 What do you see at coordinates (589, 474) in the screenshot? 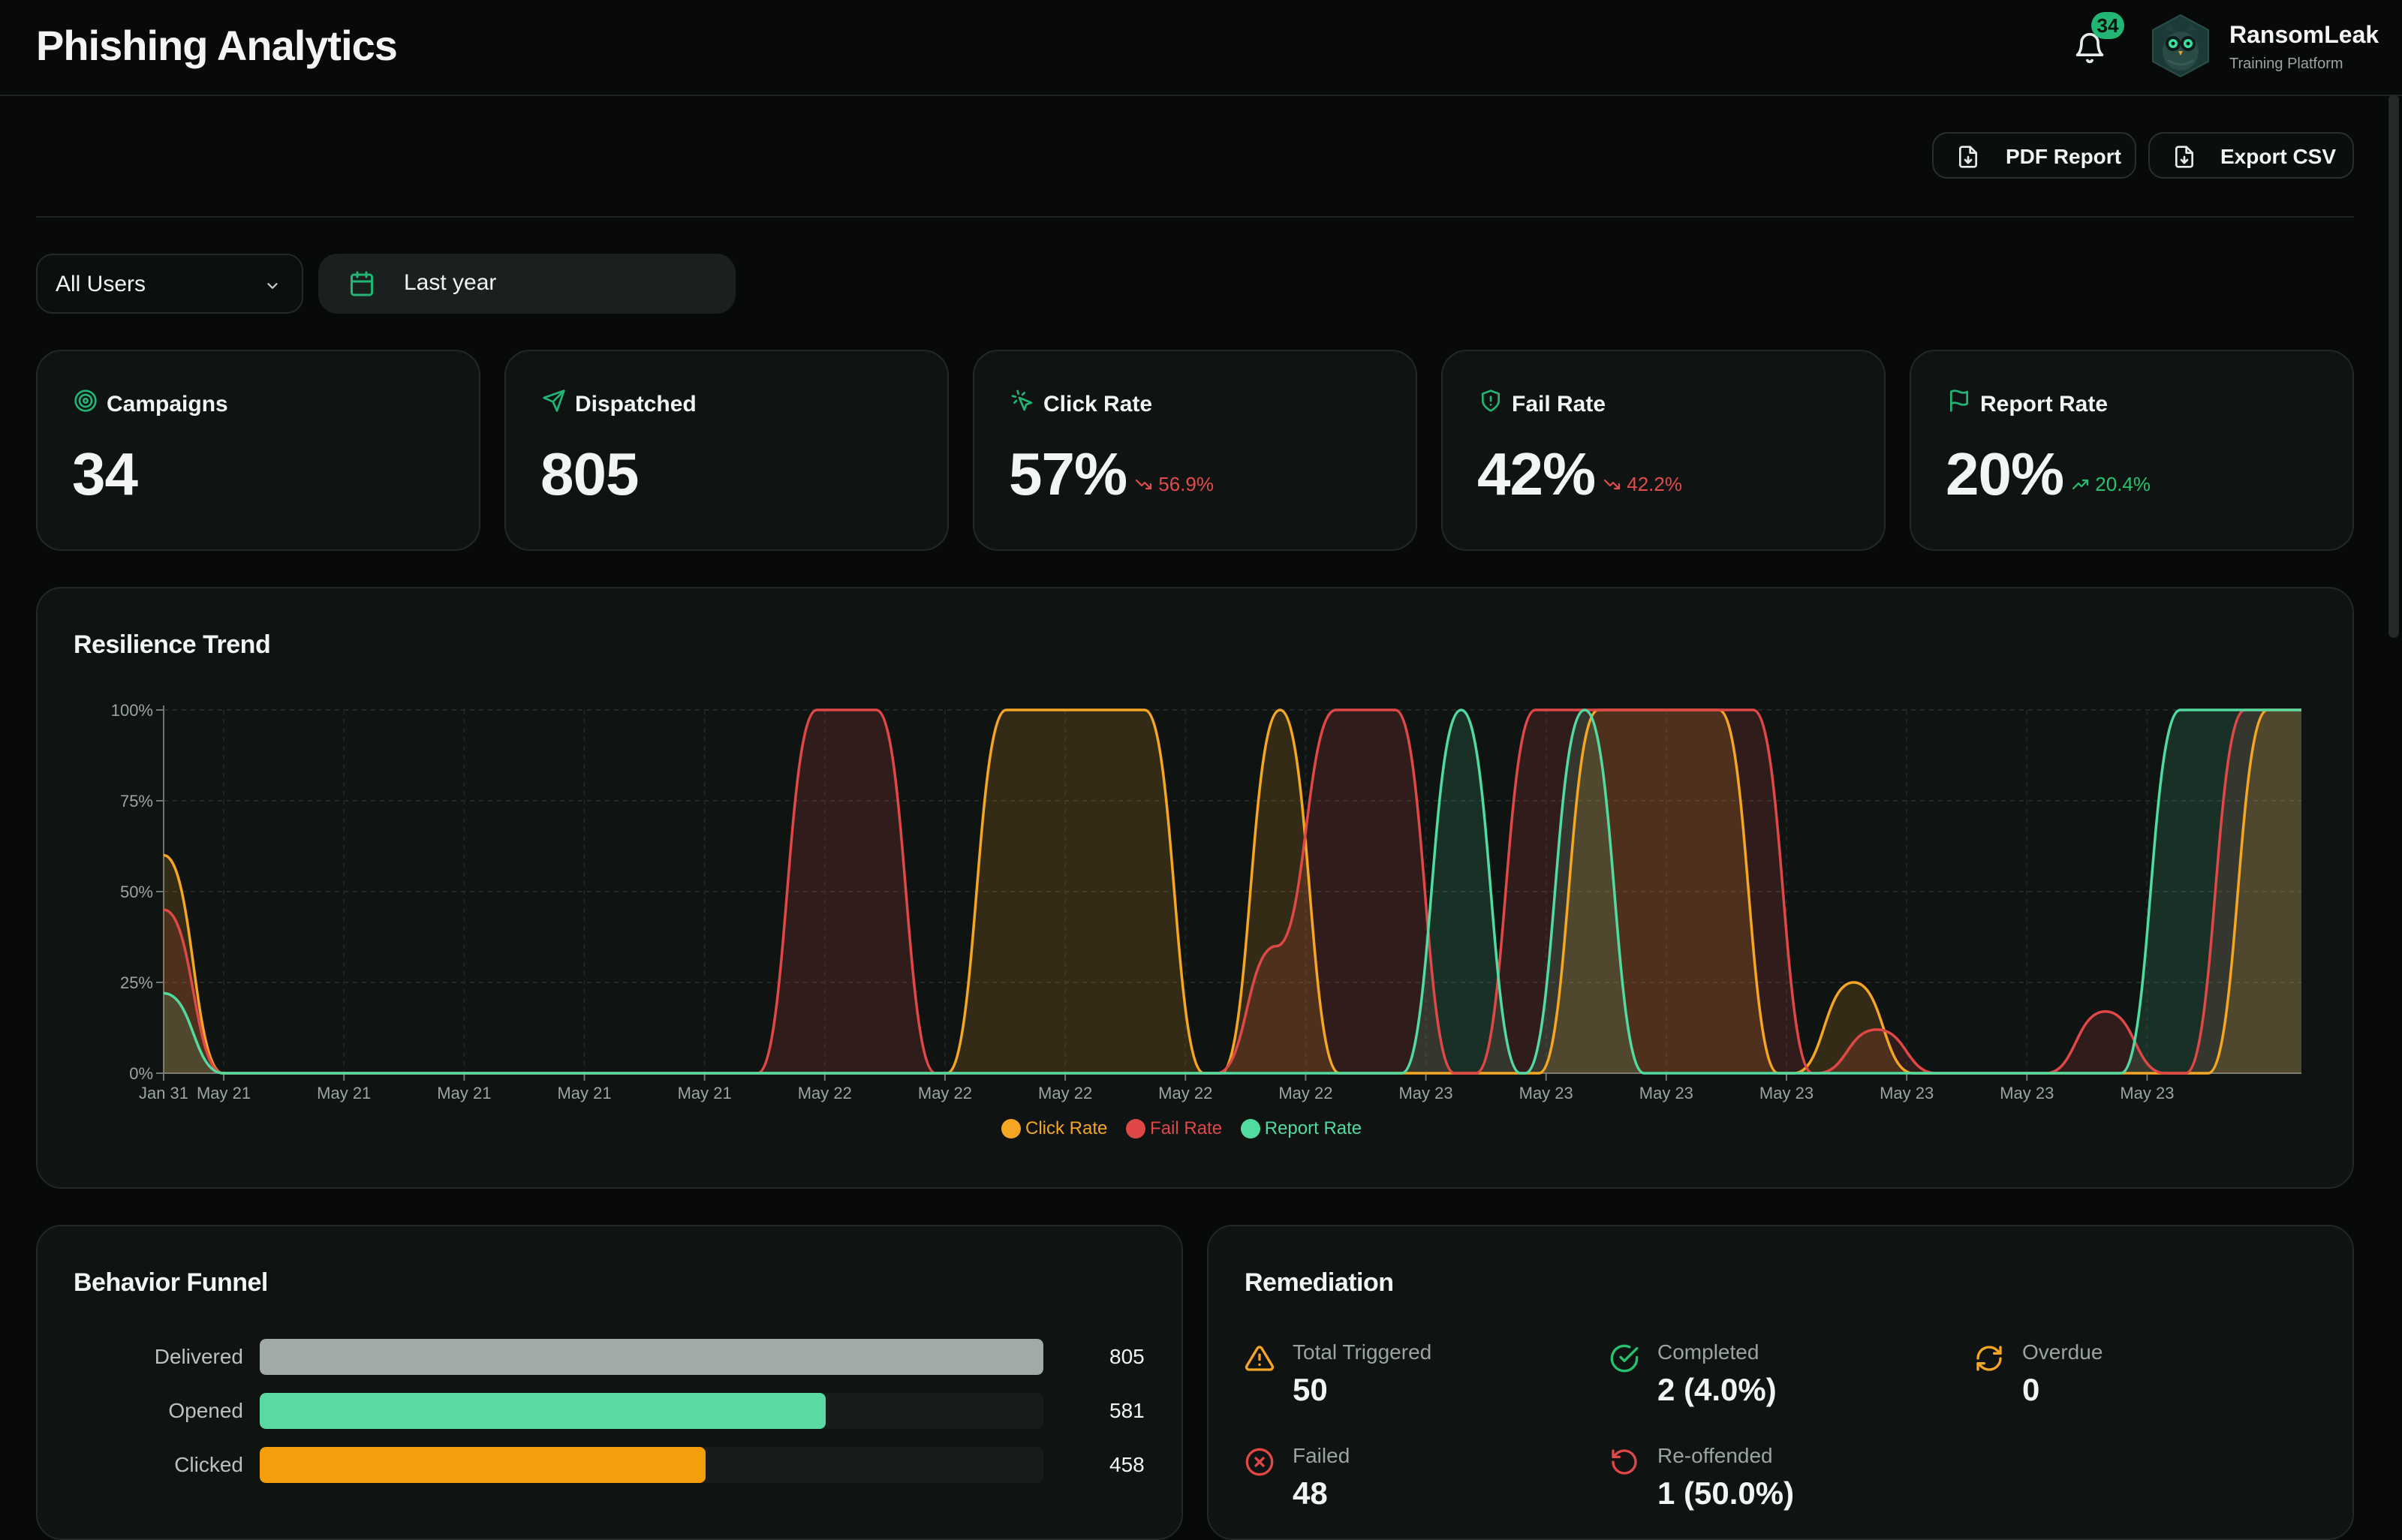
I see `stat-value: 805` at bounding box center [589, 474].